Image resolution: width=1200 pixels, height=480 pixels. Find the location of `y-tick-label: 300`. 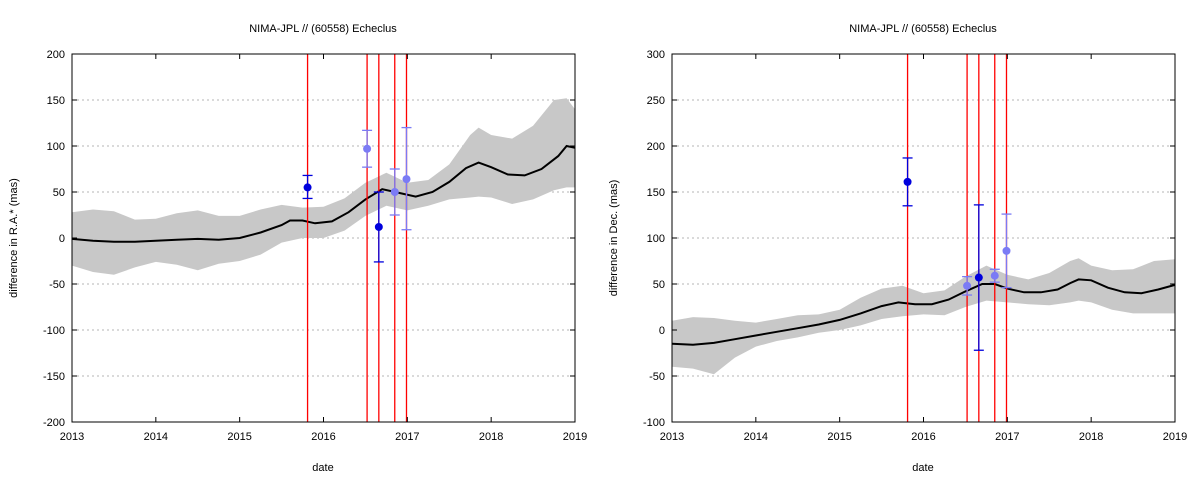

y-tick-label: 300 is located at coordinates (656, 55).